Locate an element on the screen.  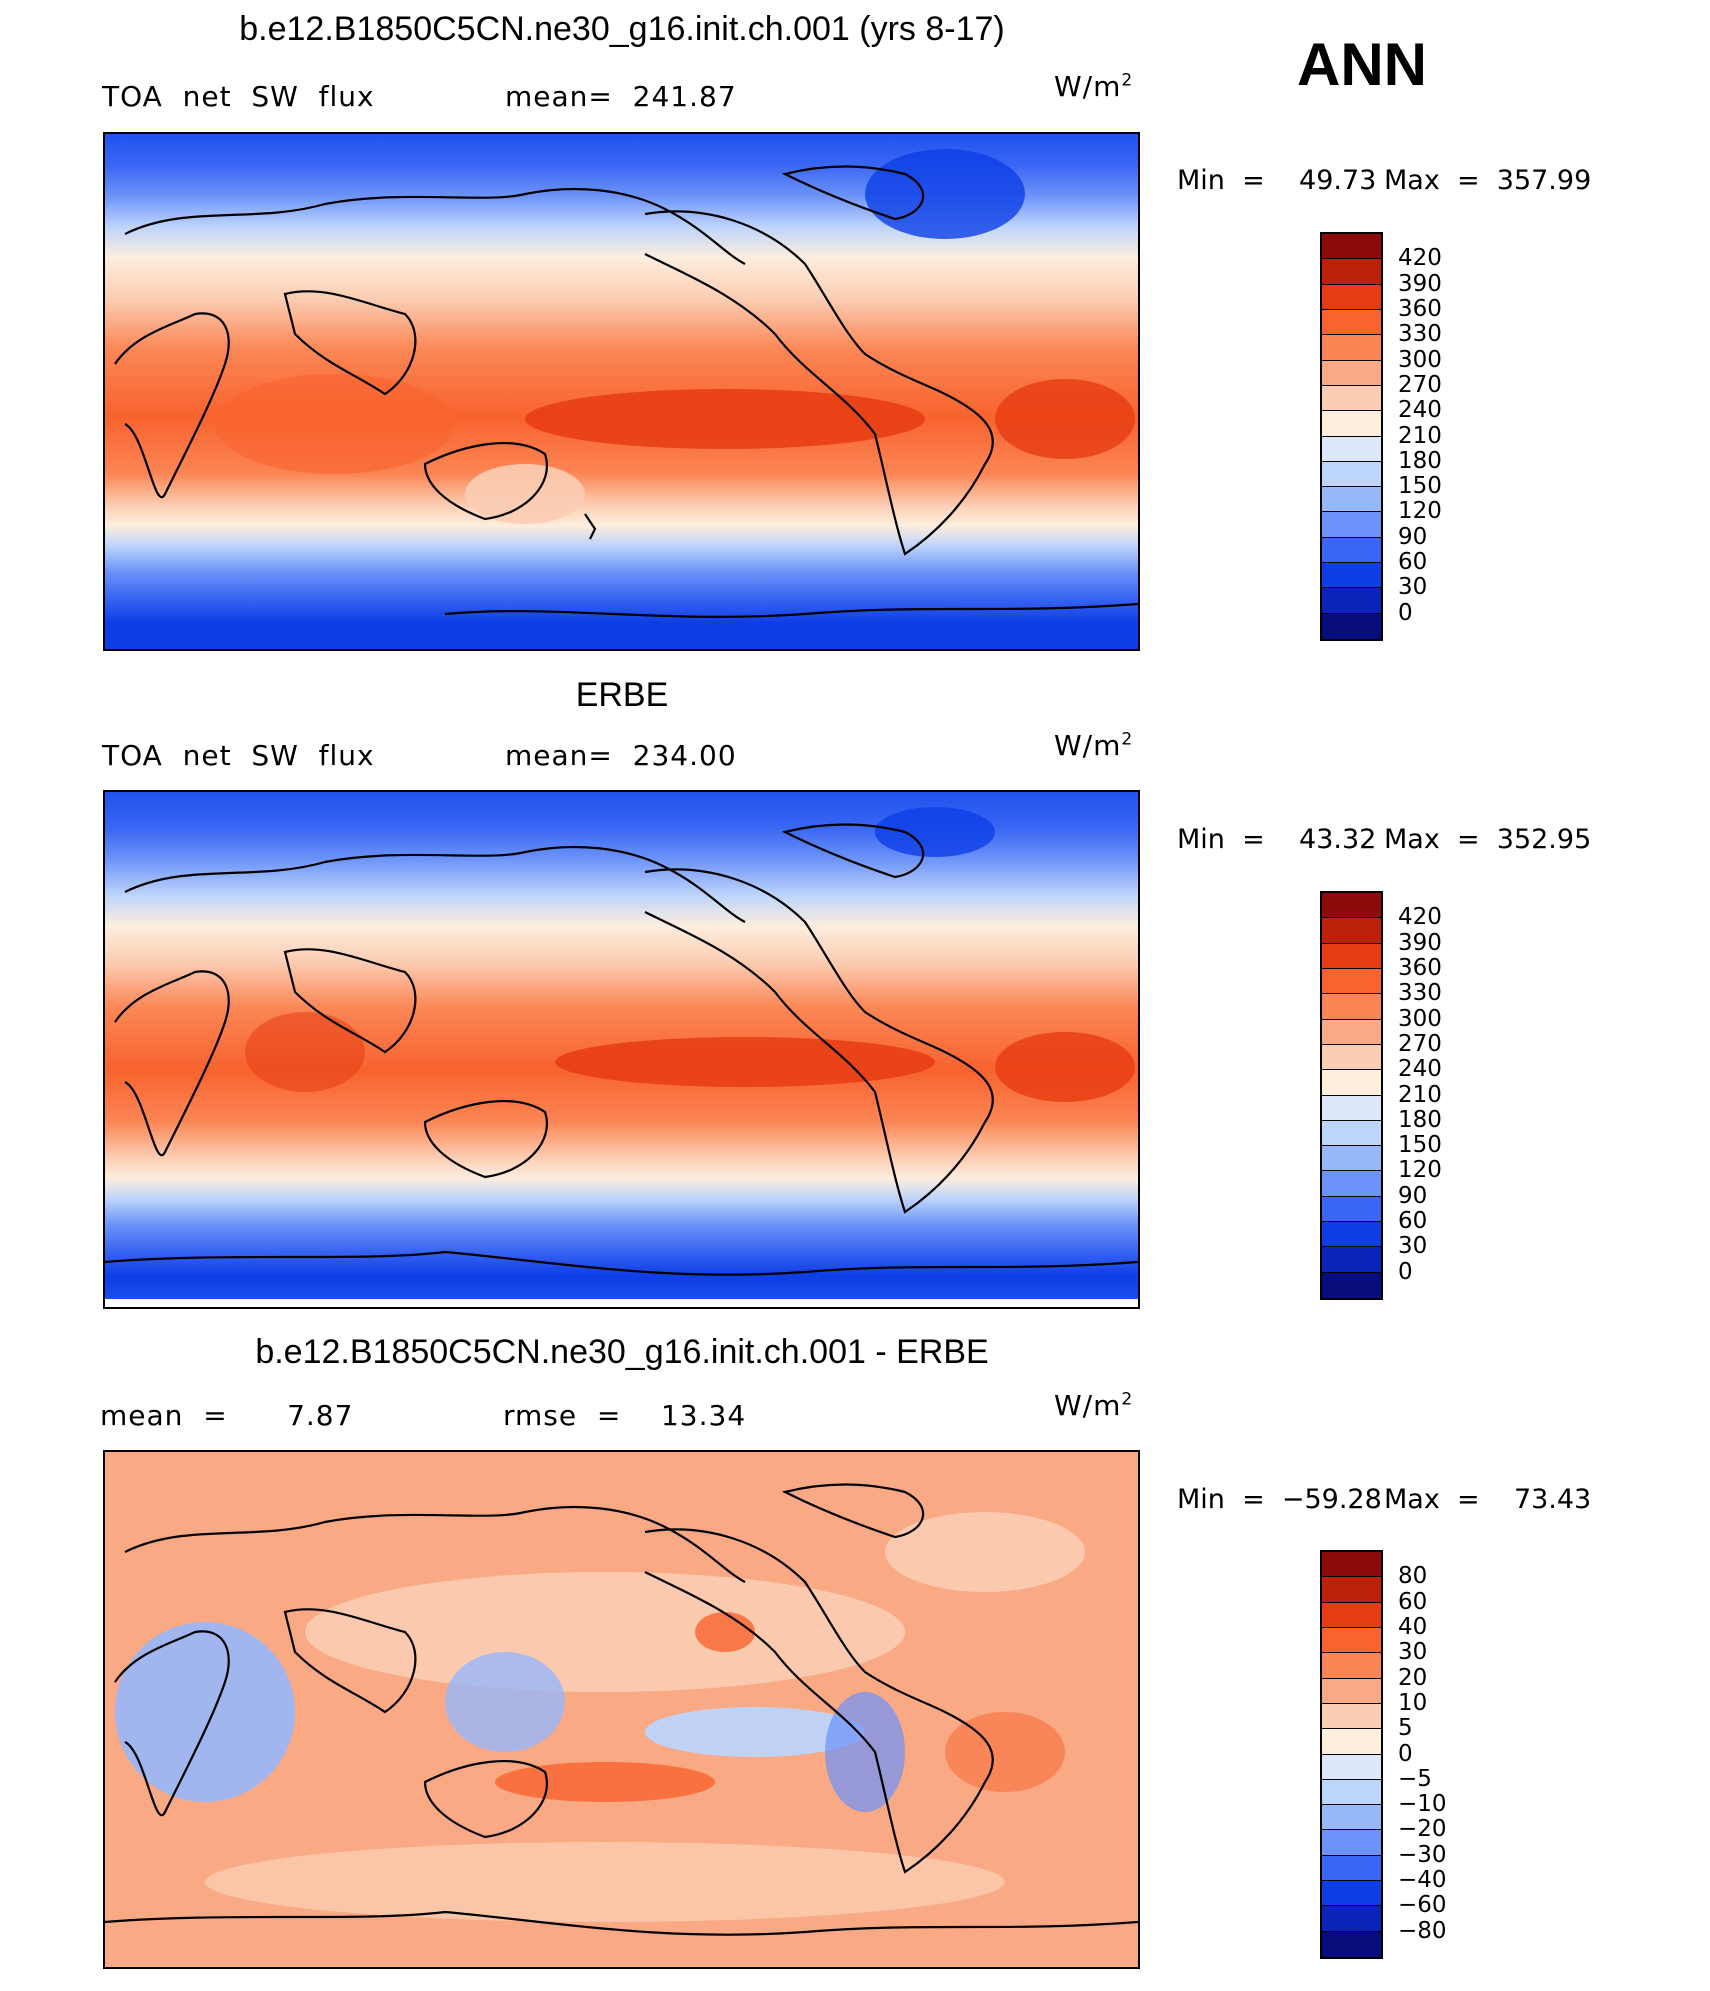
colorbar-tick-label: −5 is located at coordinates (1415, 1778).